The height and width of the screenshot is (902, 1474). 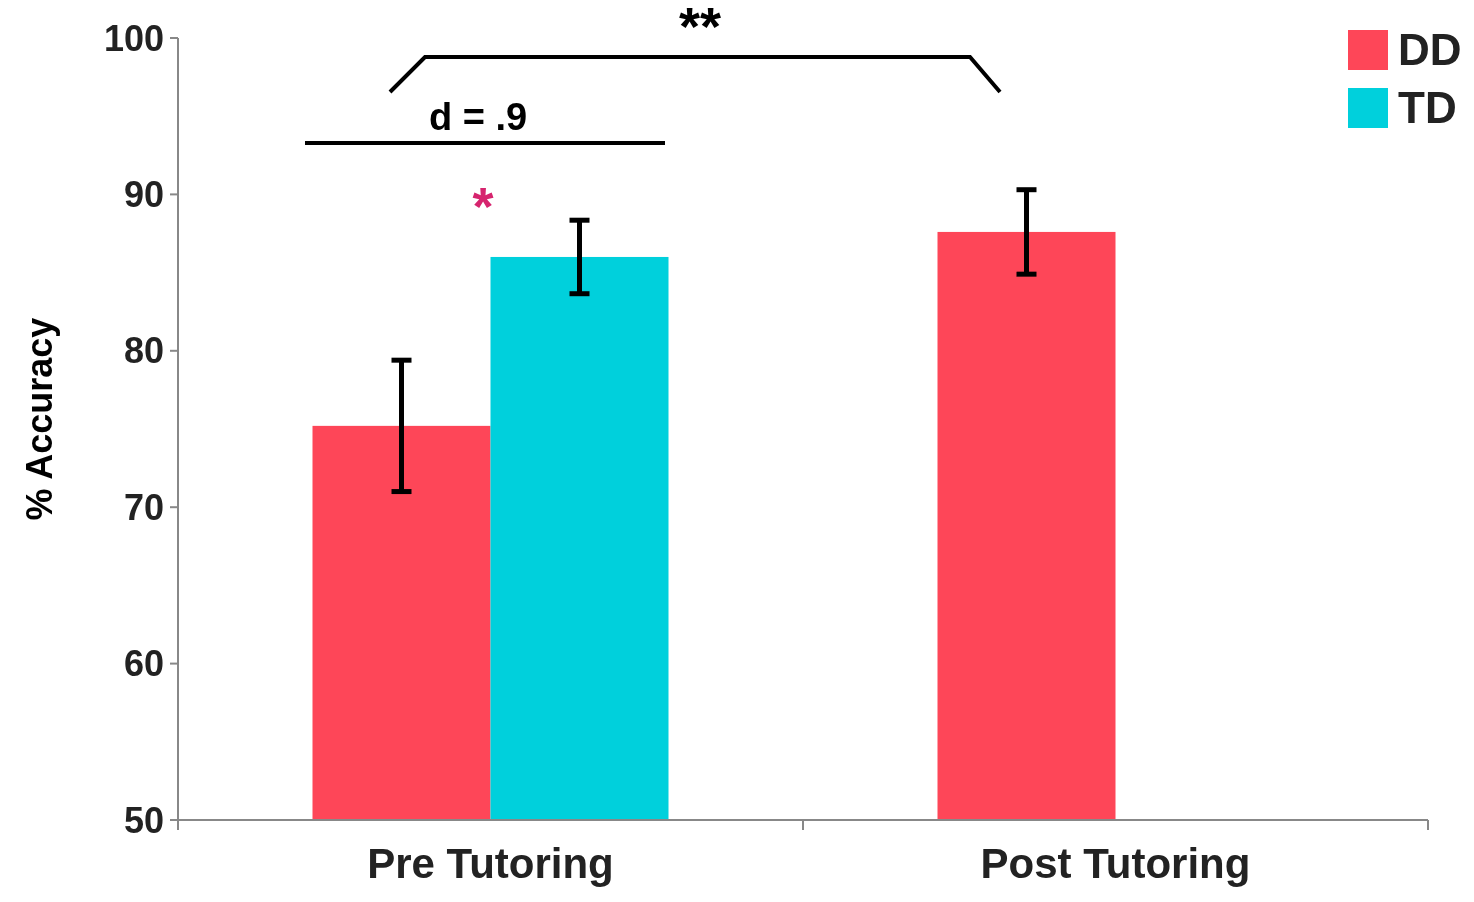 I want to click on y-axis-title: % Accuracy, so click(x=39, y=419).